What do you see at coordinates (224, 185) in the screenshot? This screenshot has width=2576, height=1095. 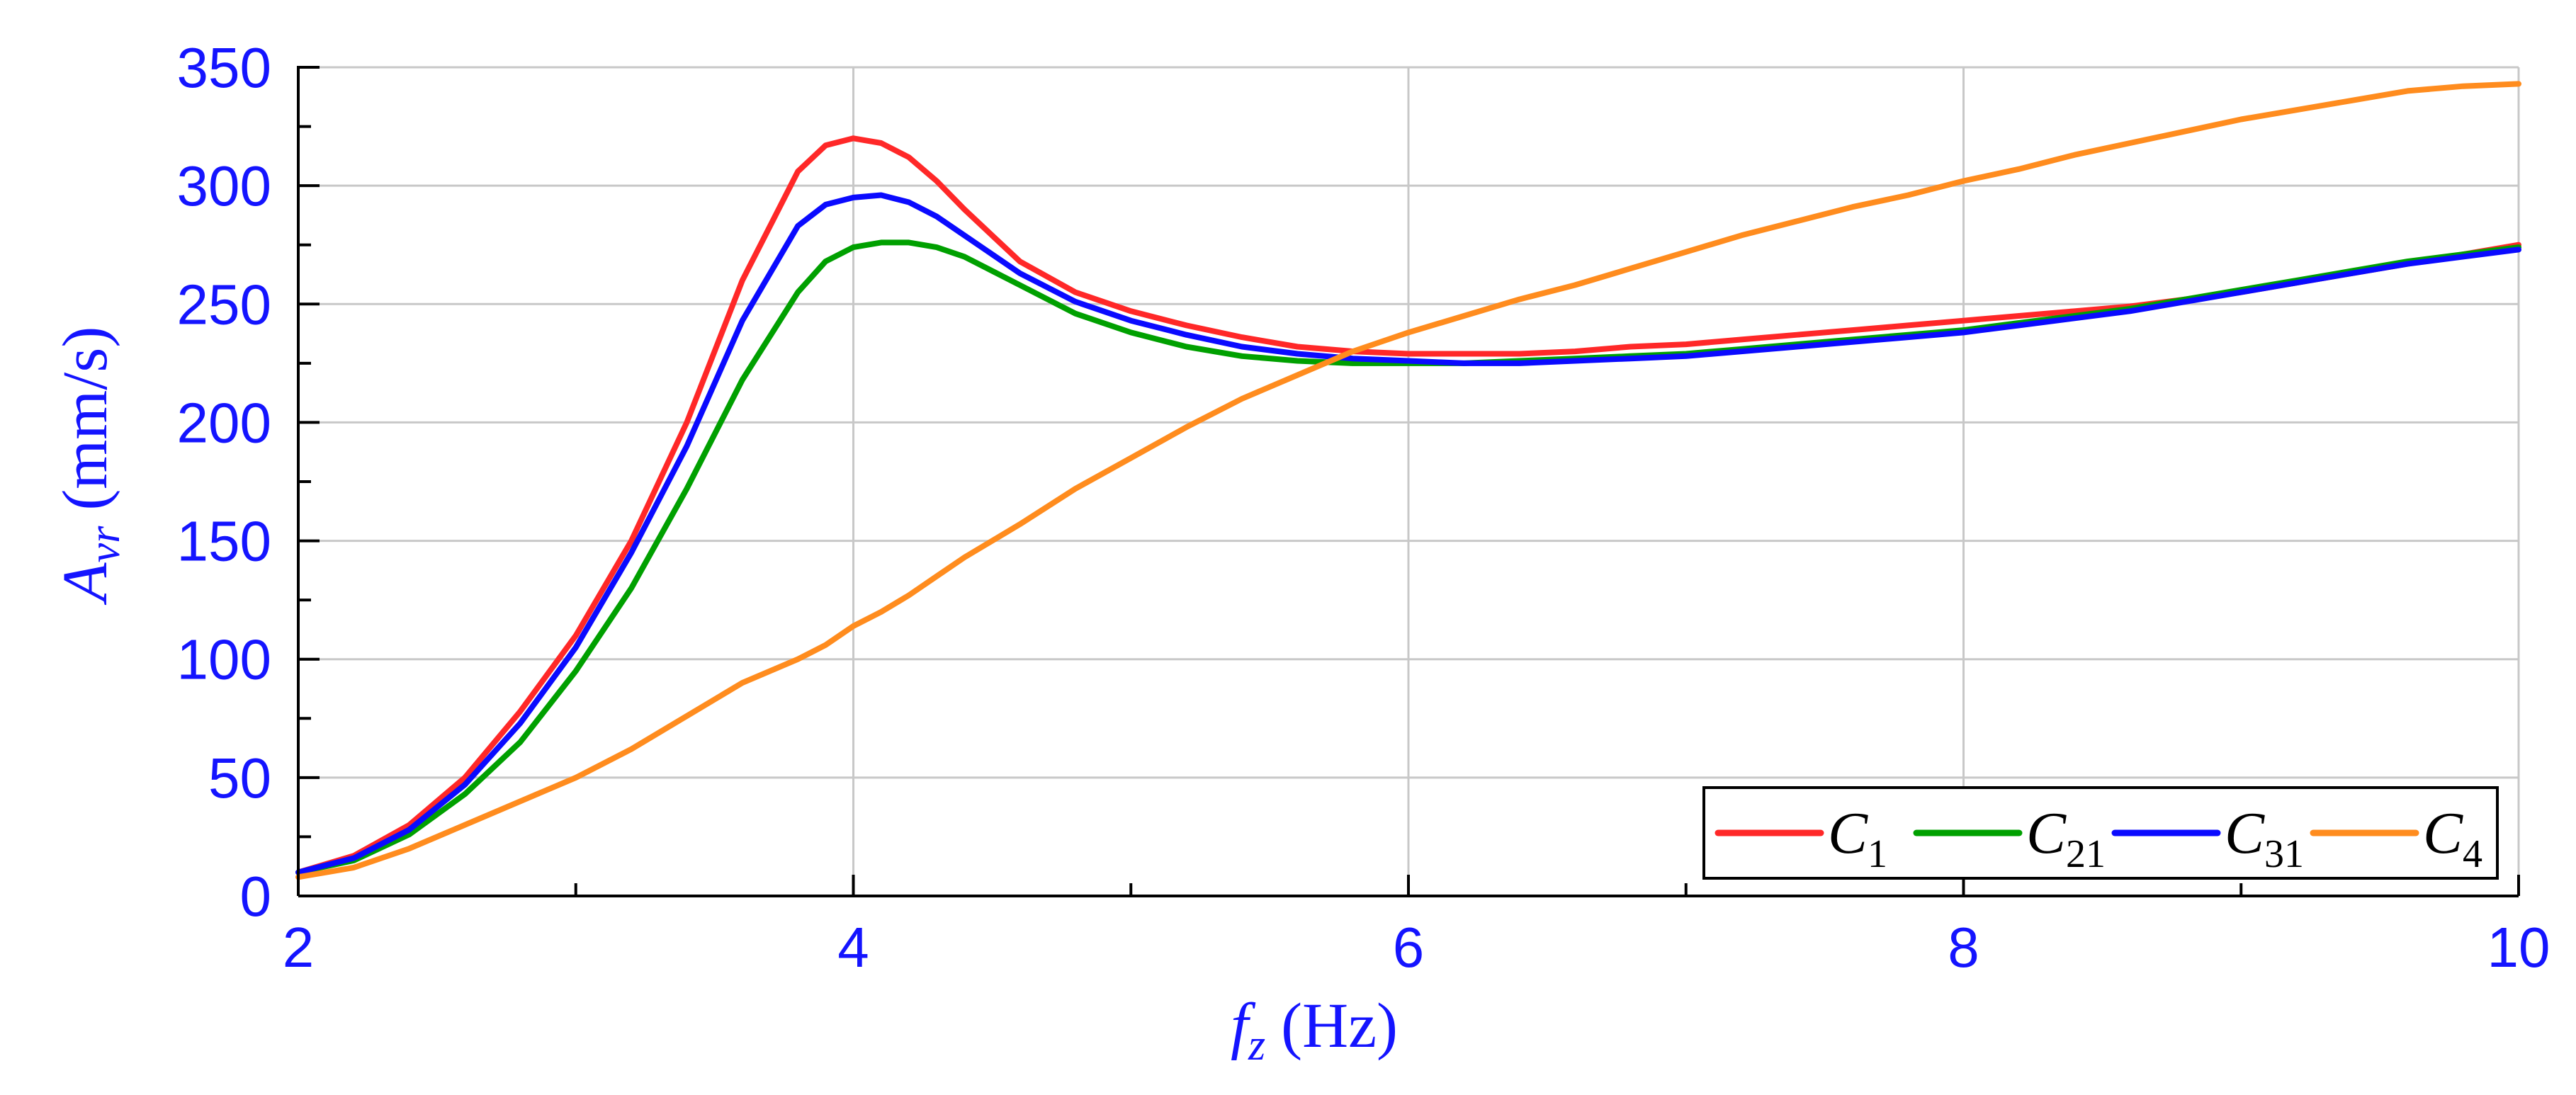 I see `y-tick-label-300: 300` at bounding box center [224, 185].